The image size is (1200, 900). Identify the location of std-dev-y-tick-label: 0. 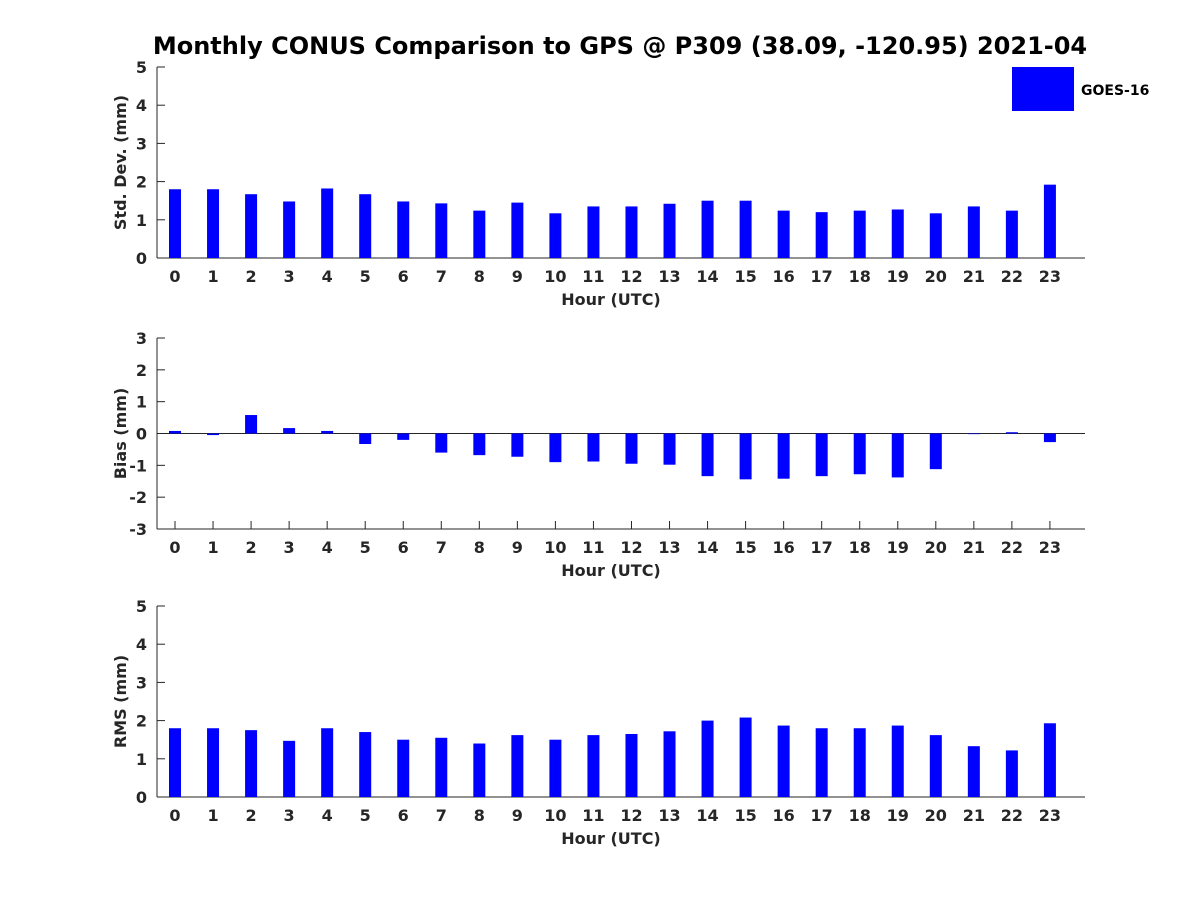
(141, 258).